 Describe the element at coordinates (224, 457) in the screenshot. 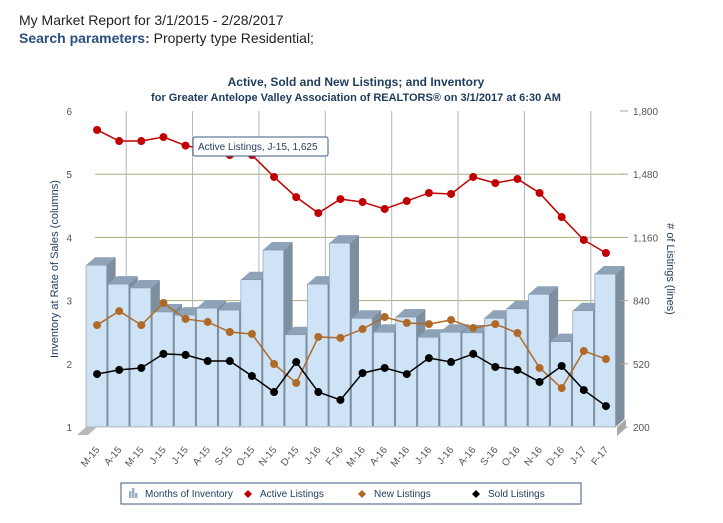

I see `x-tick-label: S-15` at that location.